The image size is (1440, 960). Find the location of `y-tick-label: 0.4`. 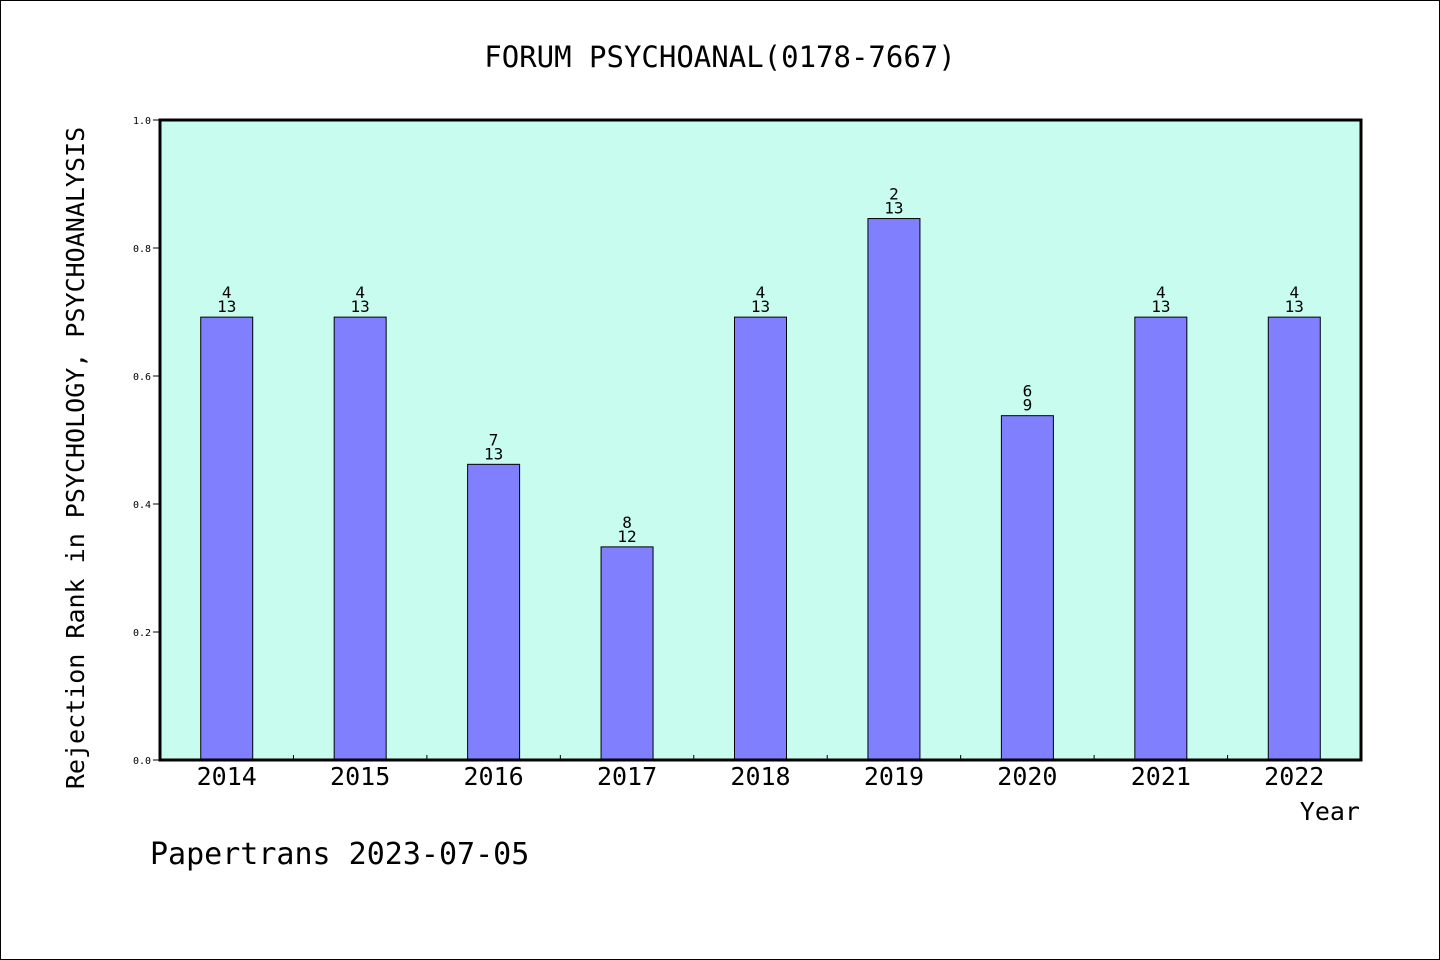

y-tick-label: 0.4 is located at coordinates (142, 505).